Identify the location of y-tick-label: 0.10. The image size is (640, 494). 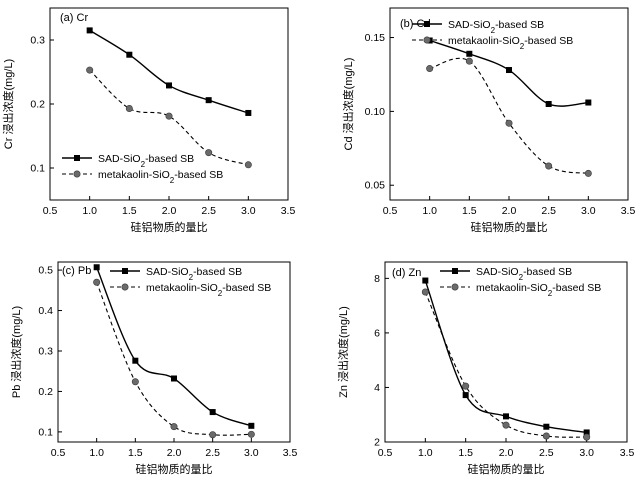
(375, 112).